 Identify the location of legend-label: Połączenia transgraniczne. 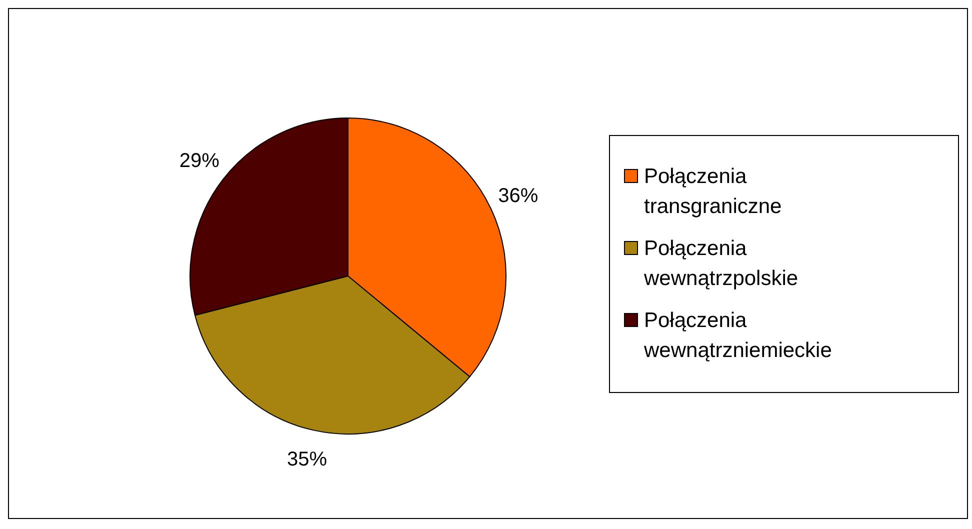
(713, 192).